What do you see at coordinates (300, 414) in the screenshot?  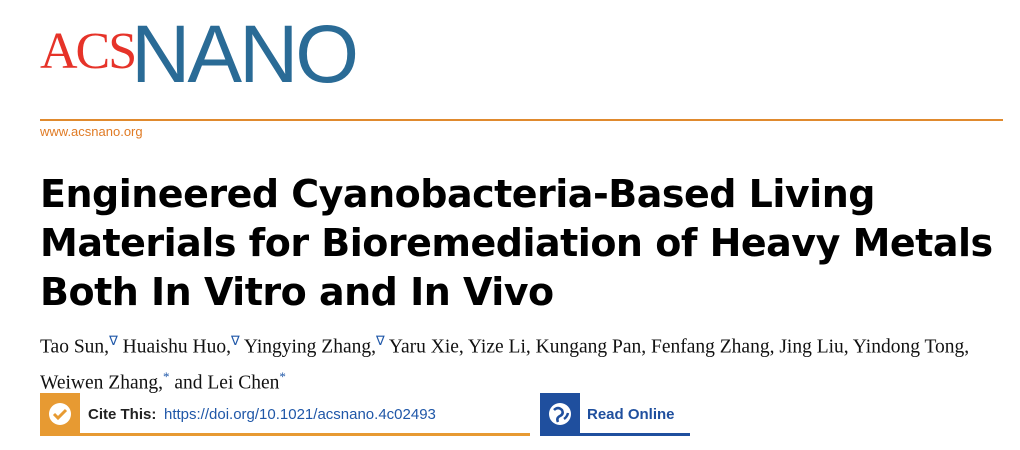 I see `doi-link: https://doi.org/10.1021/acsnano.4c02493` at bounding box center [300, 414].